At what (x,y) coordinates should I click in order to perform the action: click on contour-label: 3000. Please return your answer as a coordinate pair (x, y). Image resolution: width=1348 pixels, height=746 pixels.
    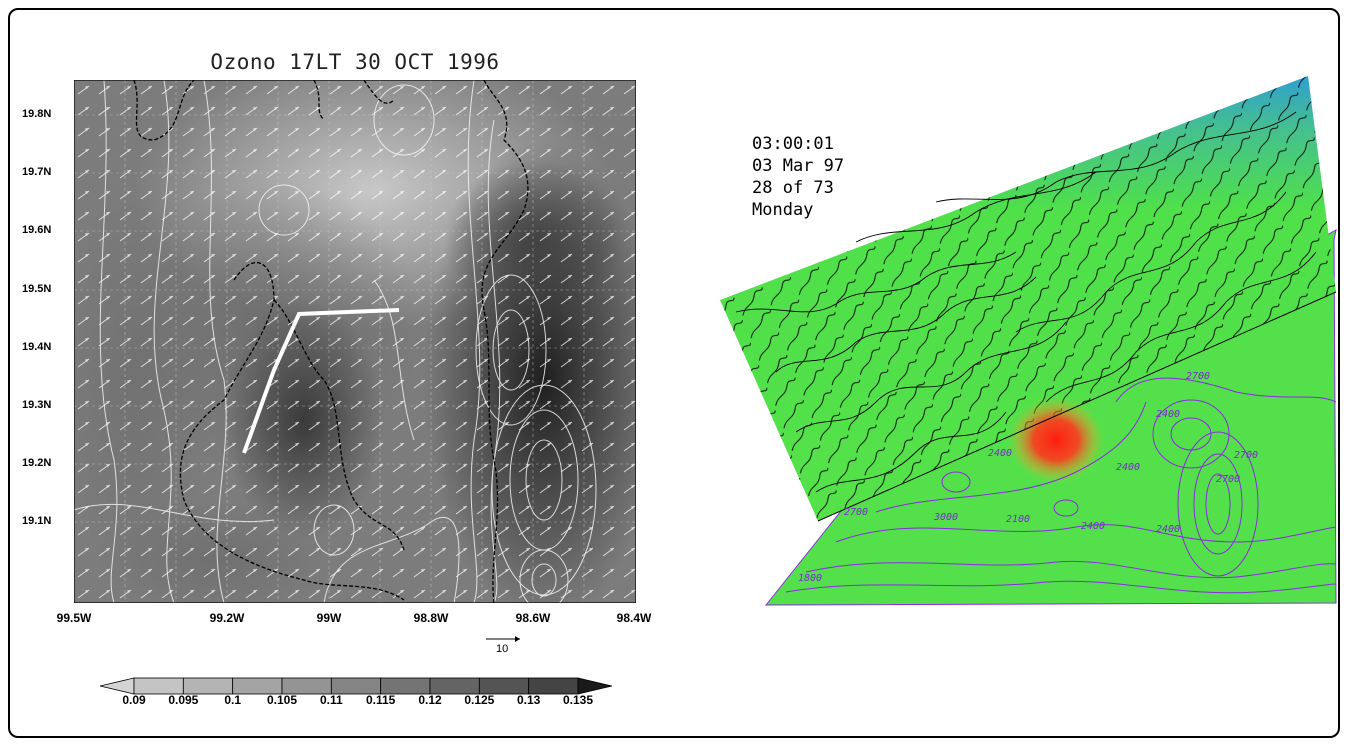
    Looking at the image, I should click on (945, 517).